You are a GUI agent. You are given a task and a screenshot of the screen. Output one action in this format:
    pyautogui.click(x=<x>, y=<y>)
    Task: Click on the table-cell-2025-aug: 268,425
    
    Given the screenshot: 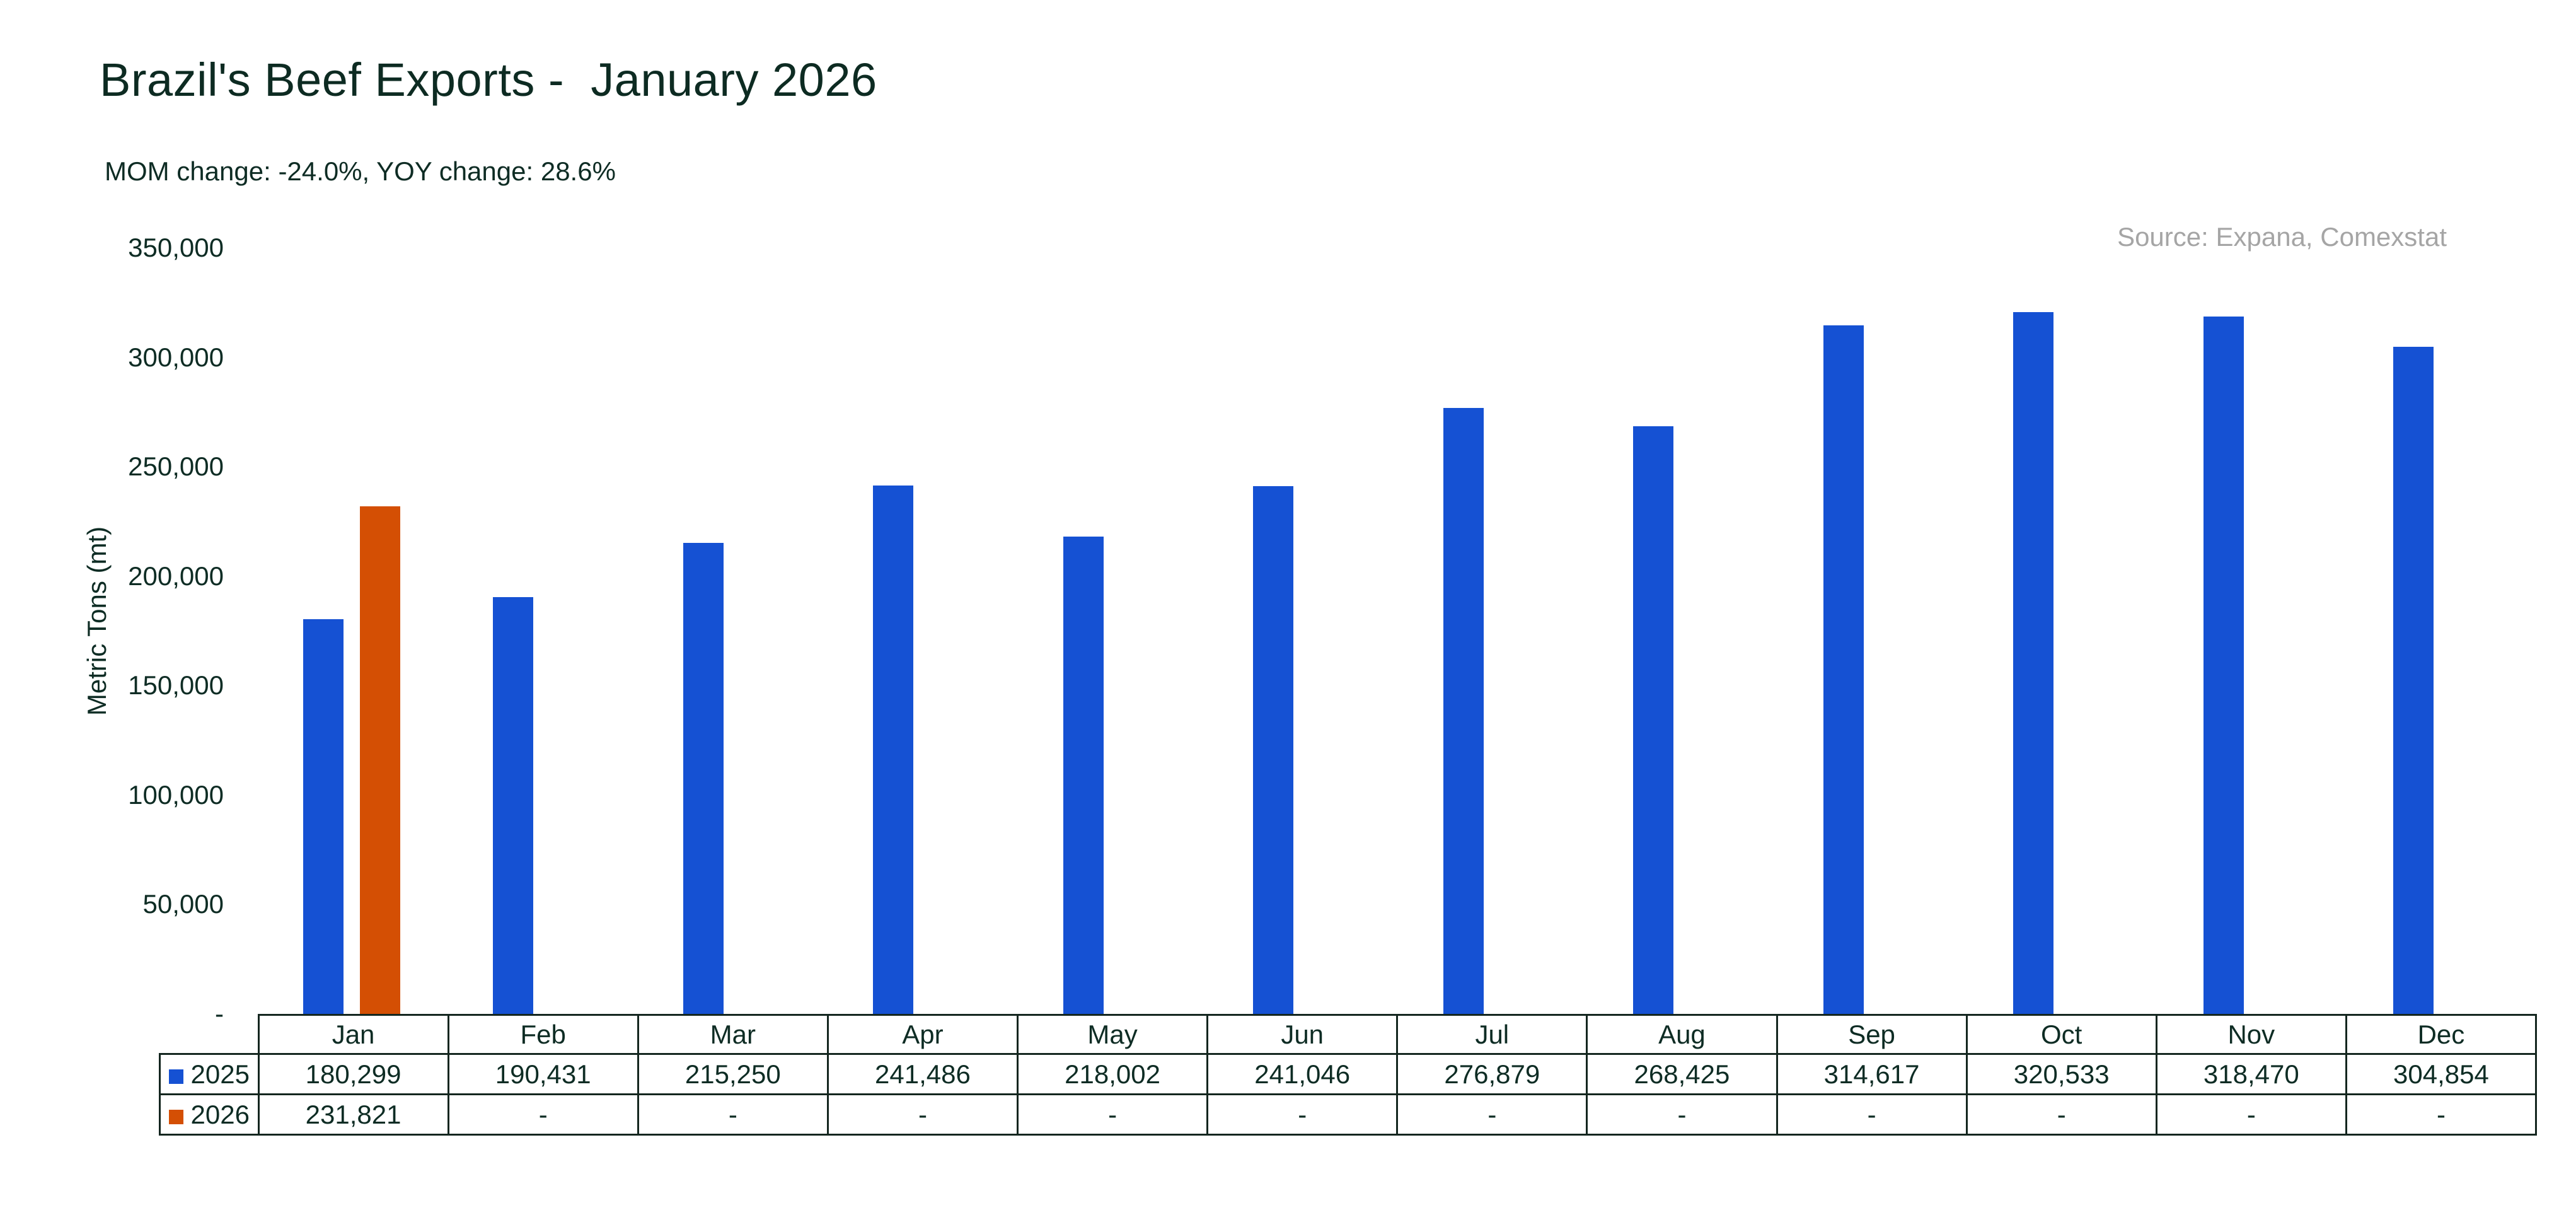 What is the action you would take?
    pyautogui.click(x=1682, y=1074)
    